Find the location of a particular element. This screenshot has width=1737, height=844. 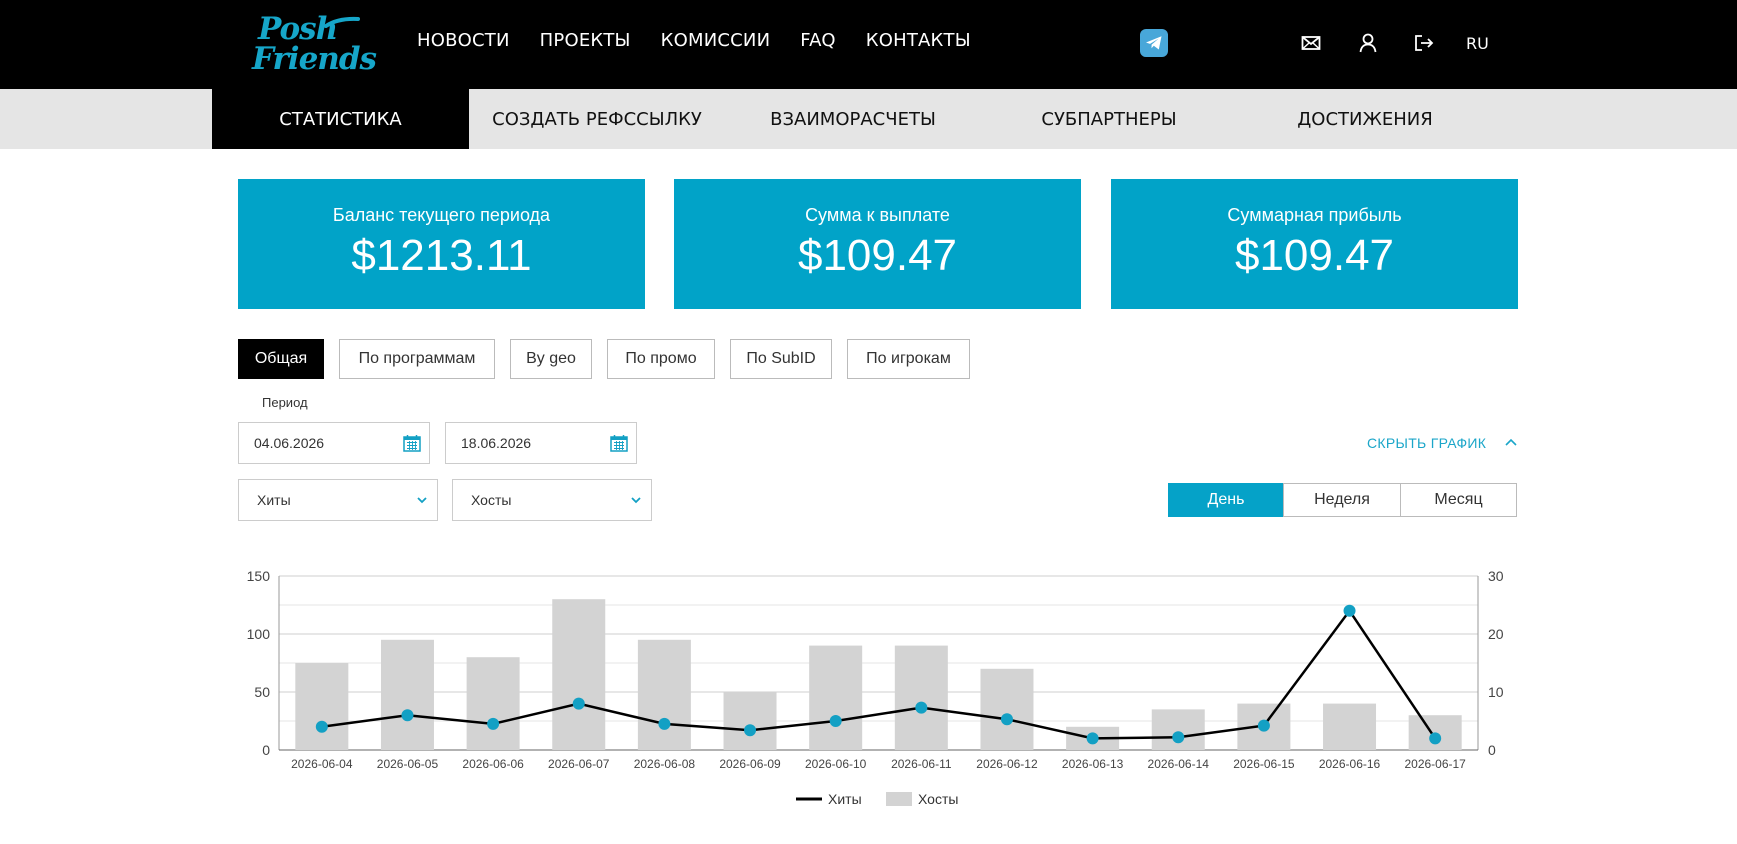

nav-item-news: НОВОСТИ is located at coordinates (463, 40).